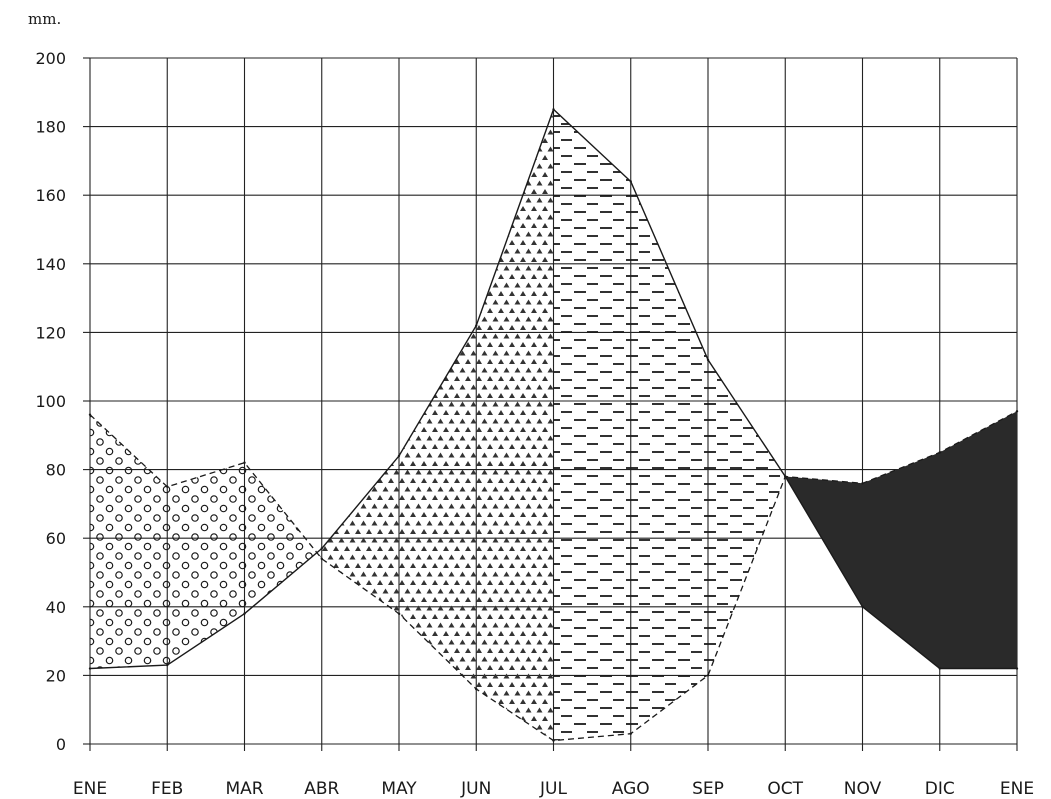 This screenshot has width=1051, height=799. I want to click on x-tick-label: DIC, so click(940, 789).